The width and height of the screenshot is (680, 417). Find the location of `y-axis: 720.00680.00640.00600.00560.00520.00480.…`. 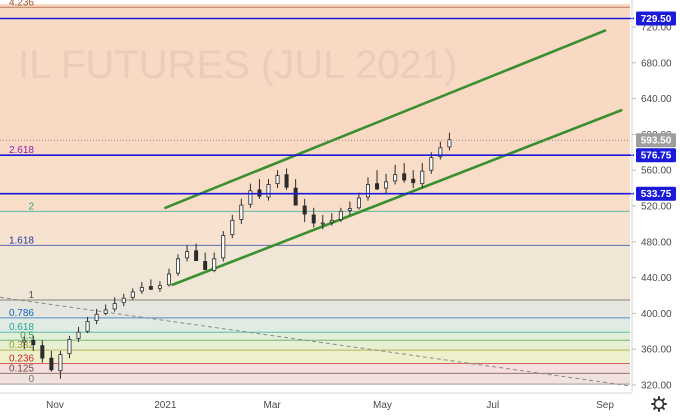

y-axis: 720.00680.00640.00600.00560.00520.00480.… is located at coordinates (651, 196).